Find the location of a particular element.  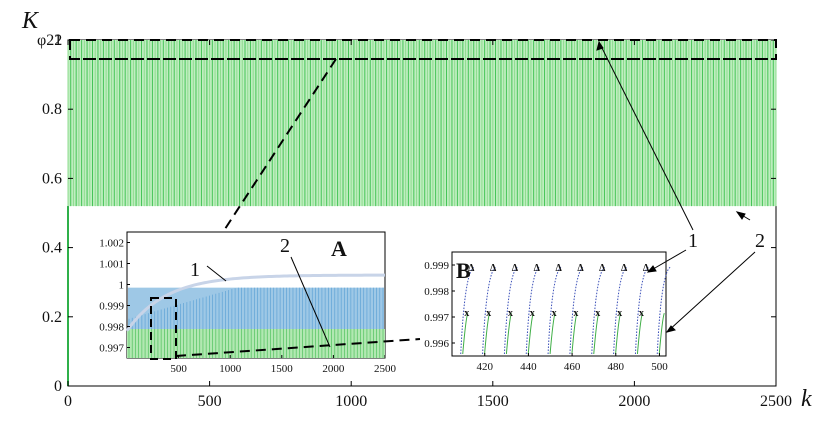

inset-a-x-tick-label: 2000 is located at coordinates (333, 369).